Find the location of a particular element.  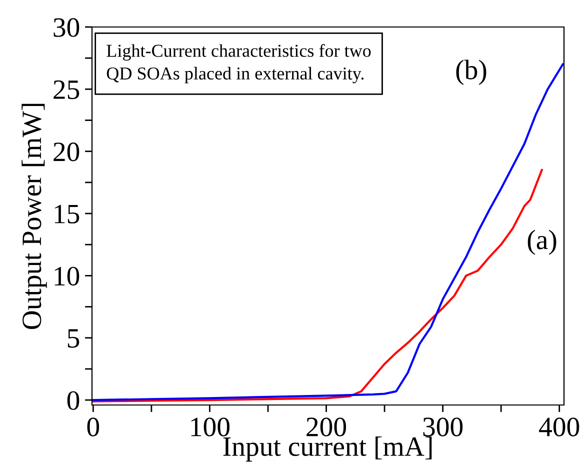

y-tick-label: 20 is located at coordinates (67, 152).